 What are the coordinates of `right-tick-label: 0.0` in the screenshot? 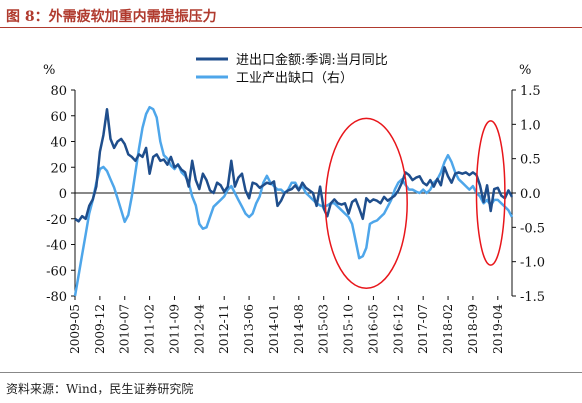 It's located at (530, 194).